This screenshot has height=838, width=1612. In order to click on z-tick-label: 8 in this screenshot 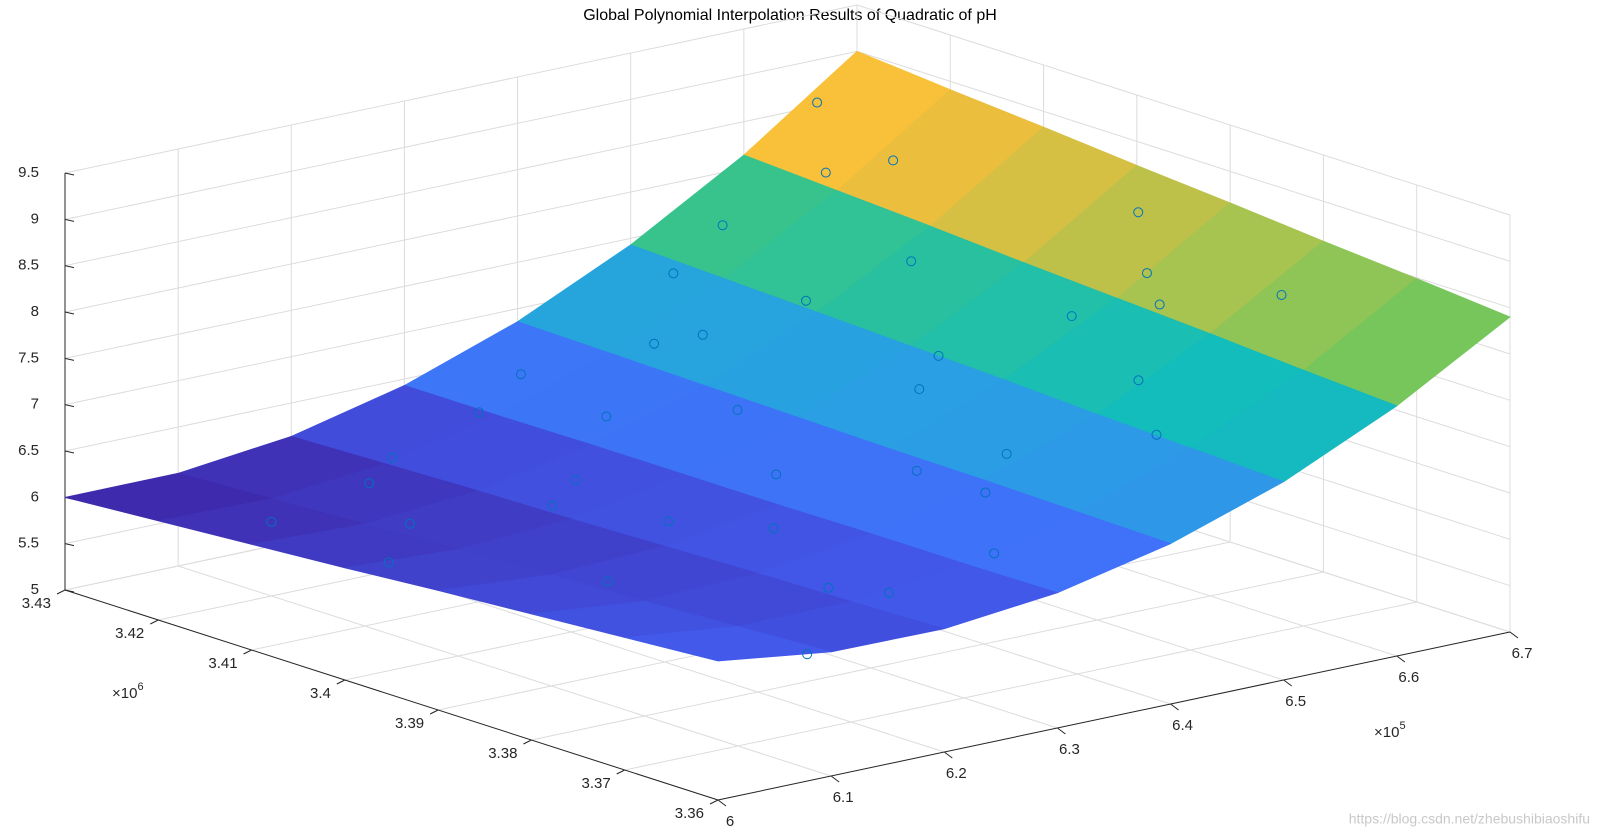, I will do `click(35, 311)`.